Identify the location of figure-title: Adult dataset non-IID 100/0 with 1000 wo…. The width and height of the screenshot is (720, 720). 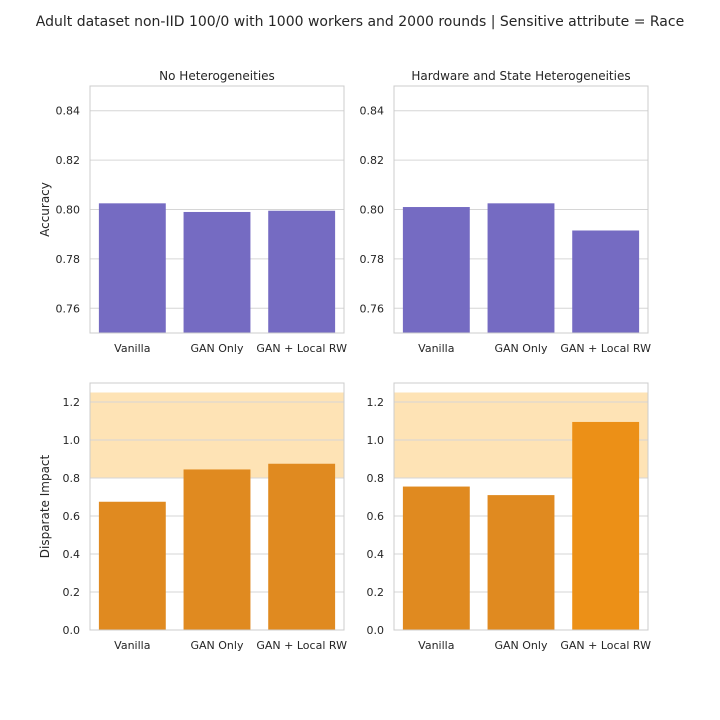
(360, 22).